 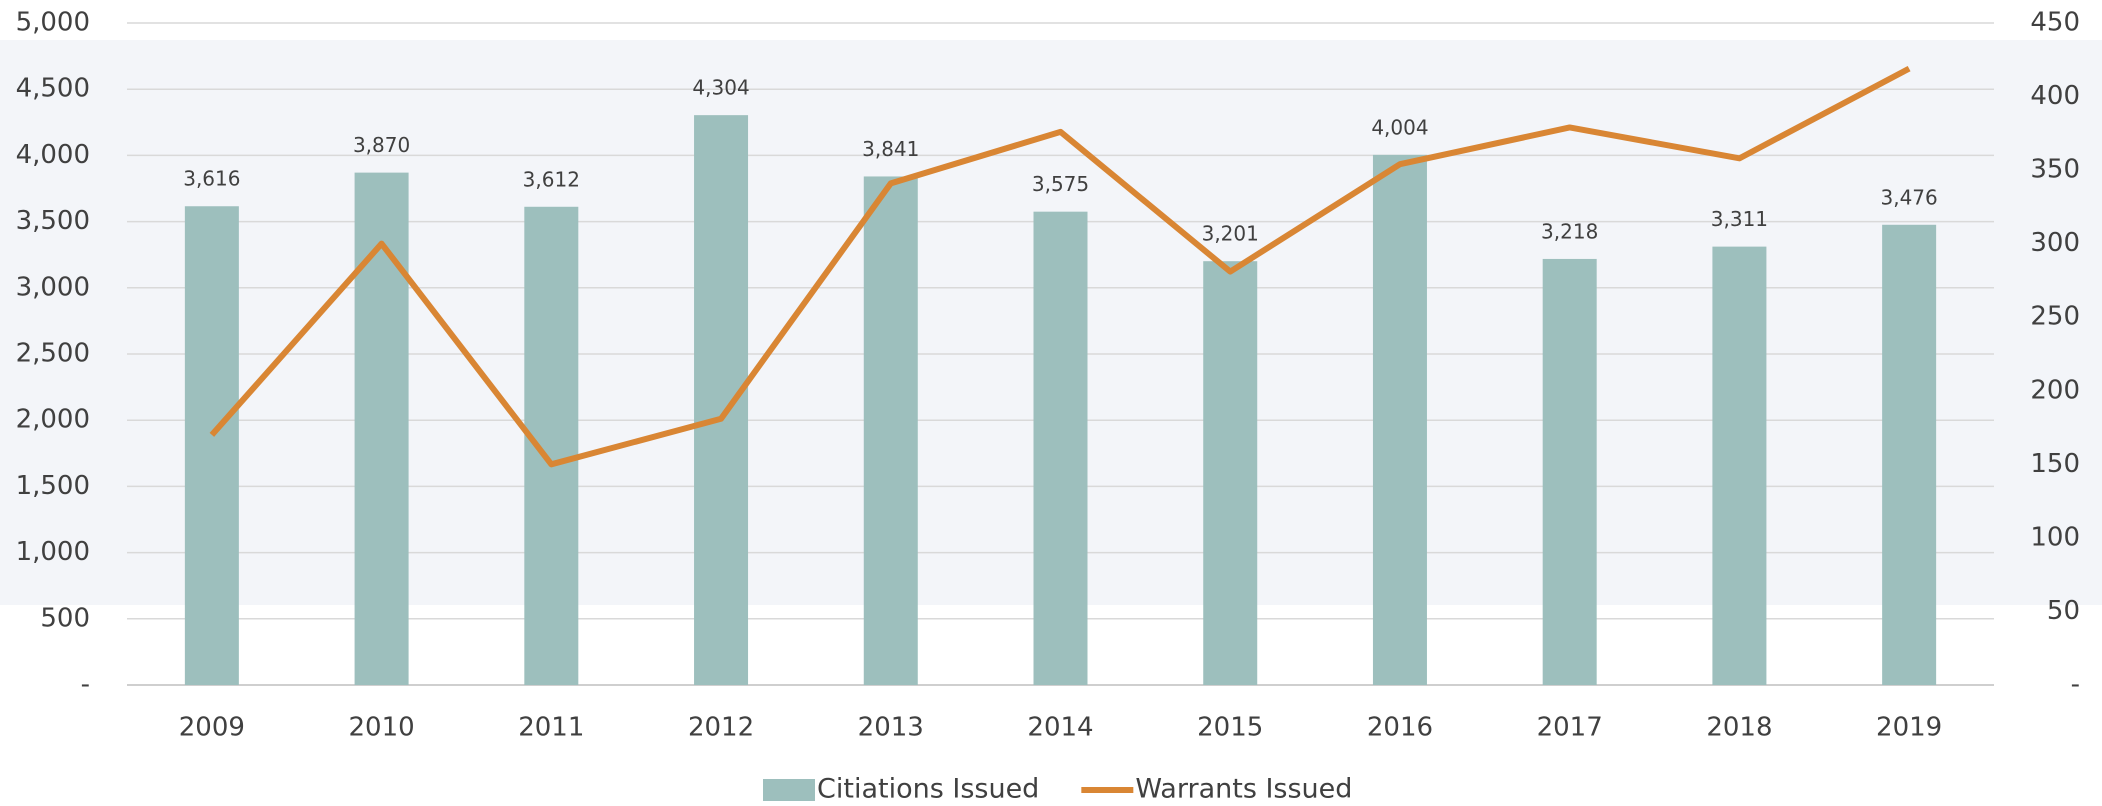 I want to click on y2-tick-label: 400, so click(x=2055, y=96).